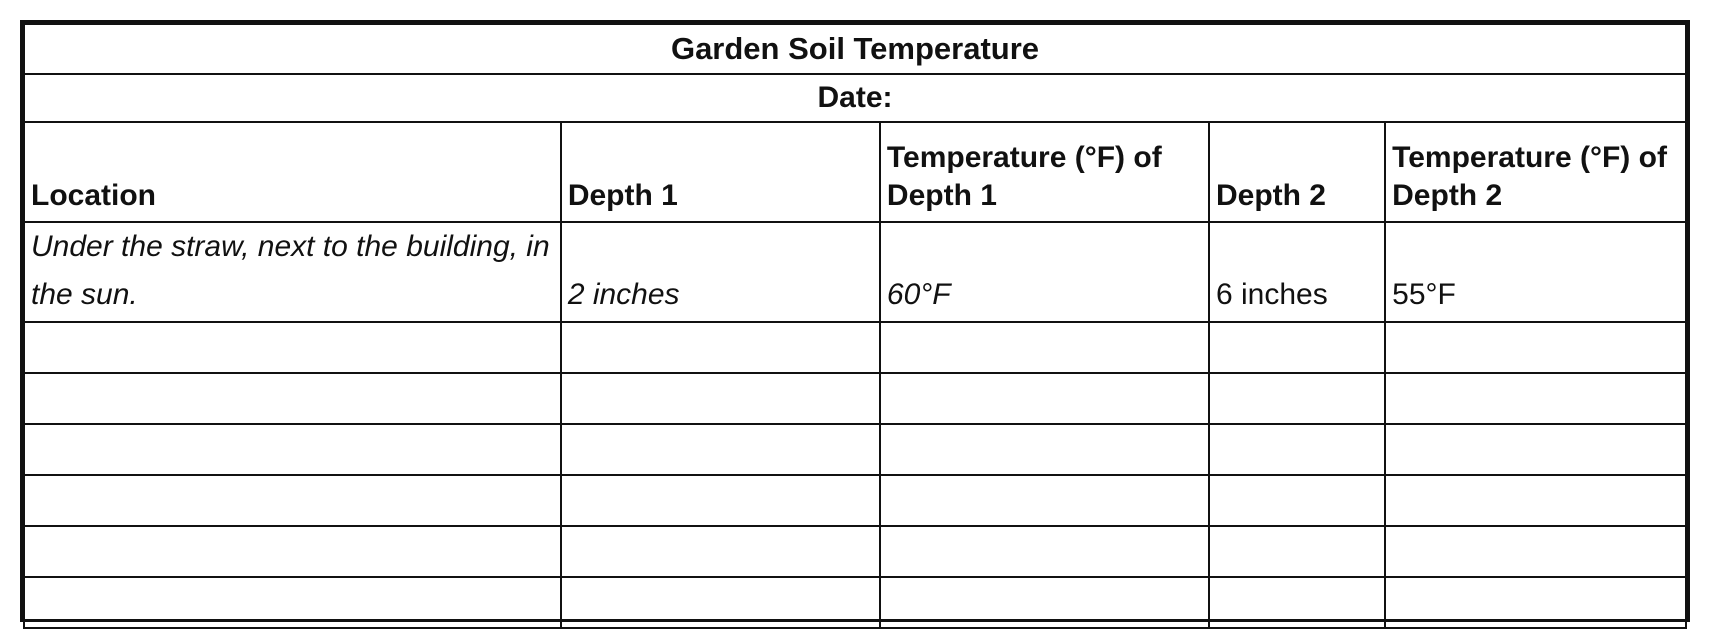 This screenshot has height=640, width=1710. I want to click on header-depth-2: Depth 2, so click(1297, 172).